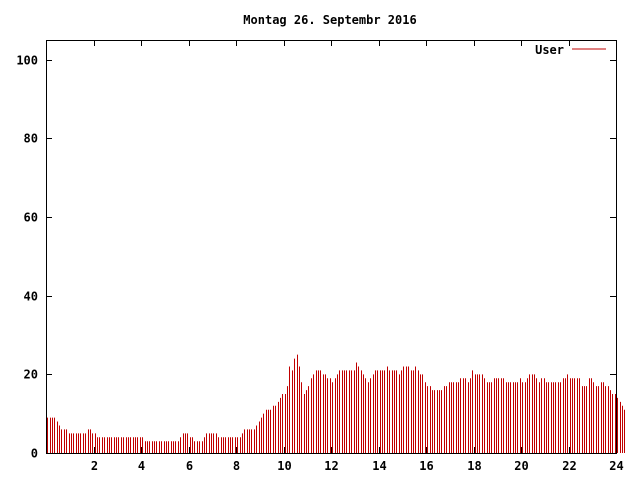 The height and width of the screenshot is (480, 640). Describe the element at coordinates (570, 50) in the screenshot. I see `legend: User` at that location.